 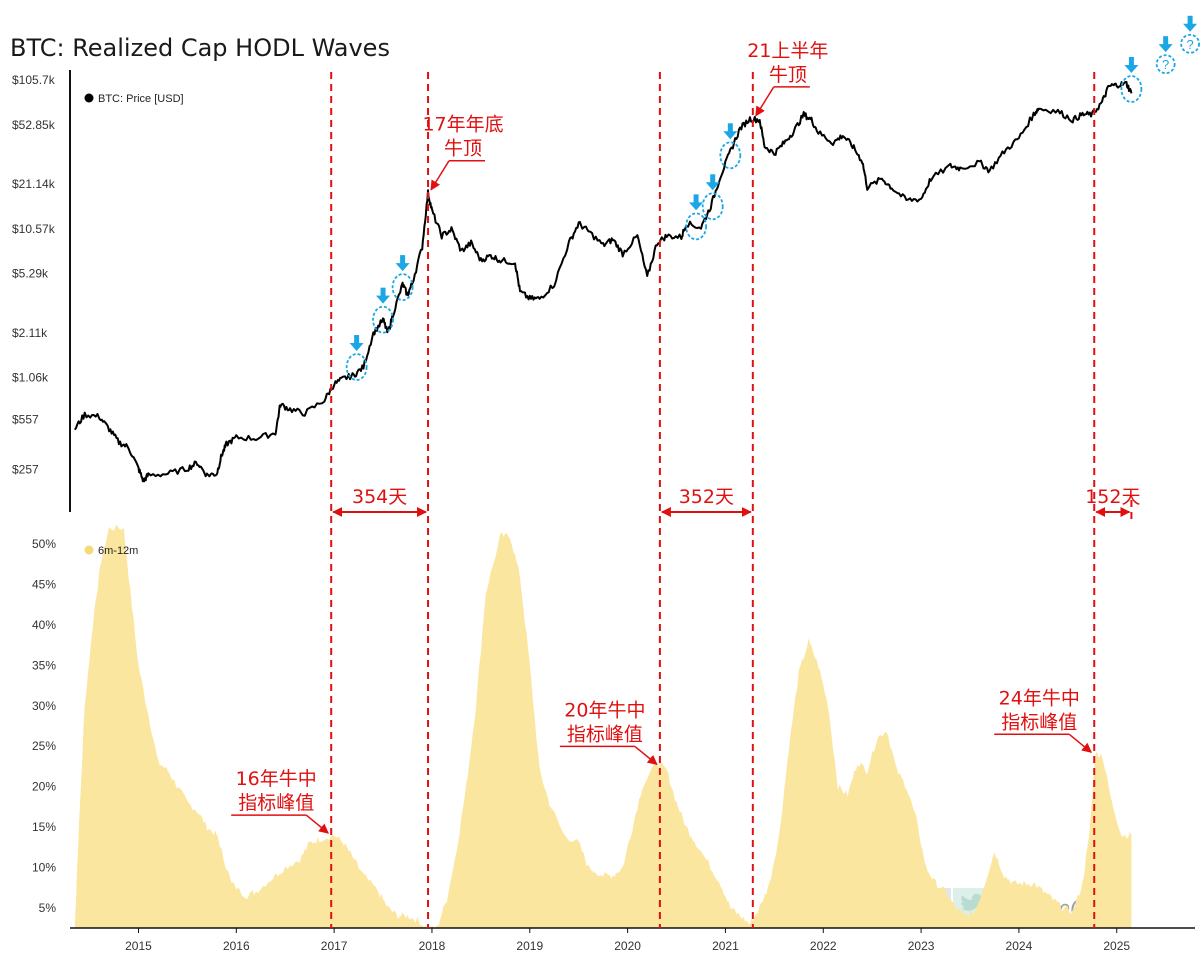 I want to click on price-y-tick-label: $105.7k, so click(x=34, y=80).